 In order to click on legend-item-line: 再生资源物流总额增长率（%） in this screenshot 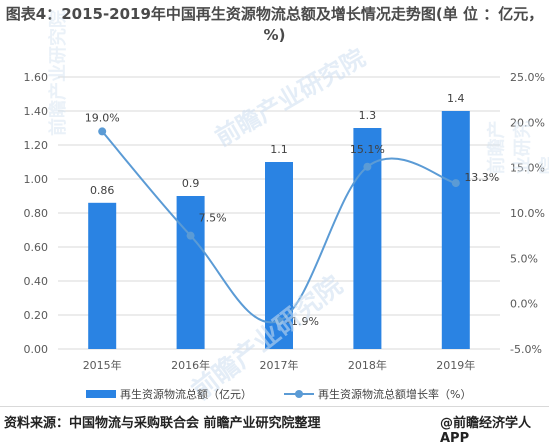, I will do `click(377, 394)`.